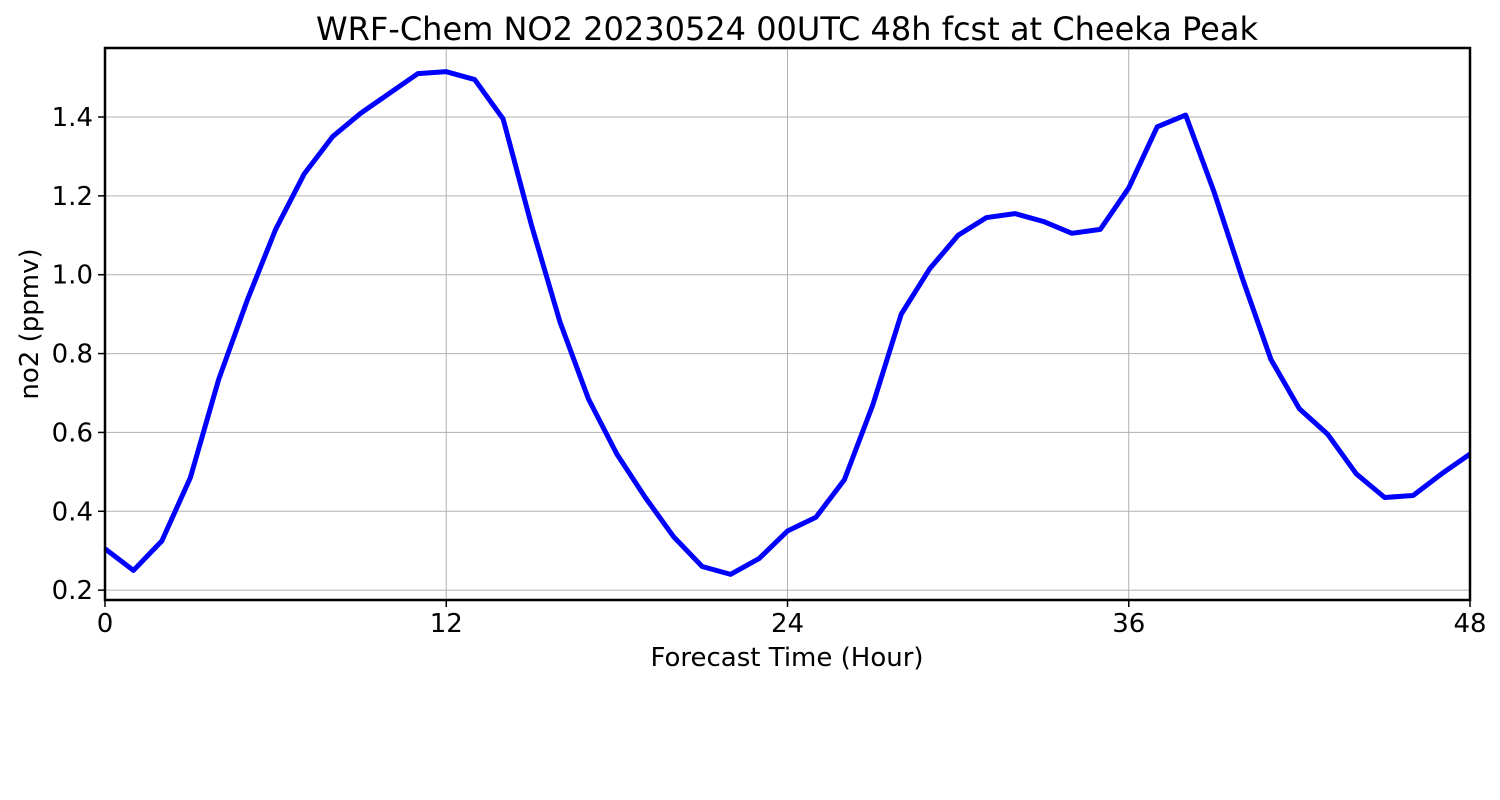 Image resolution: width=1500 pixels, height=800 pixels. Describe the element at coordinates (787, 624) in the screenshot. I see `x-tick-label: 24` at that location.